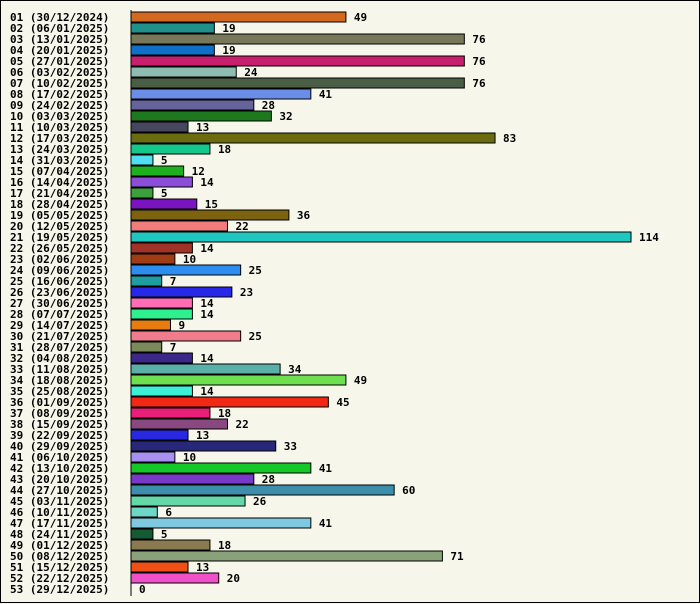 Image resolution: width=700 pixels, height=604 pixels. I want to click on category-label: 12 (17/03/2025), so click(59, 138).